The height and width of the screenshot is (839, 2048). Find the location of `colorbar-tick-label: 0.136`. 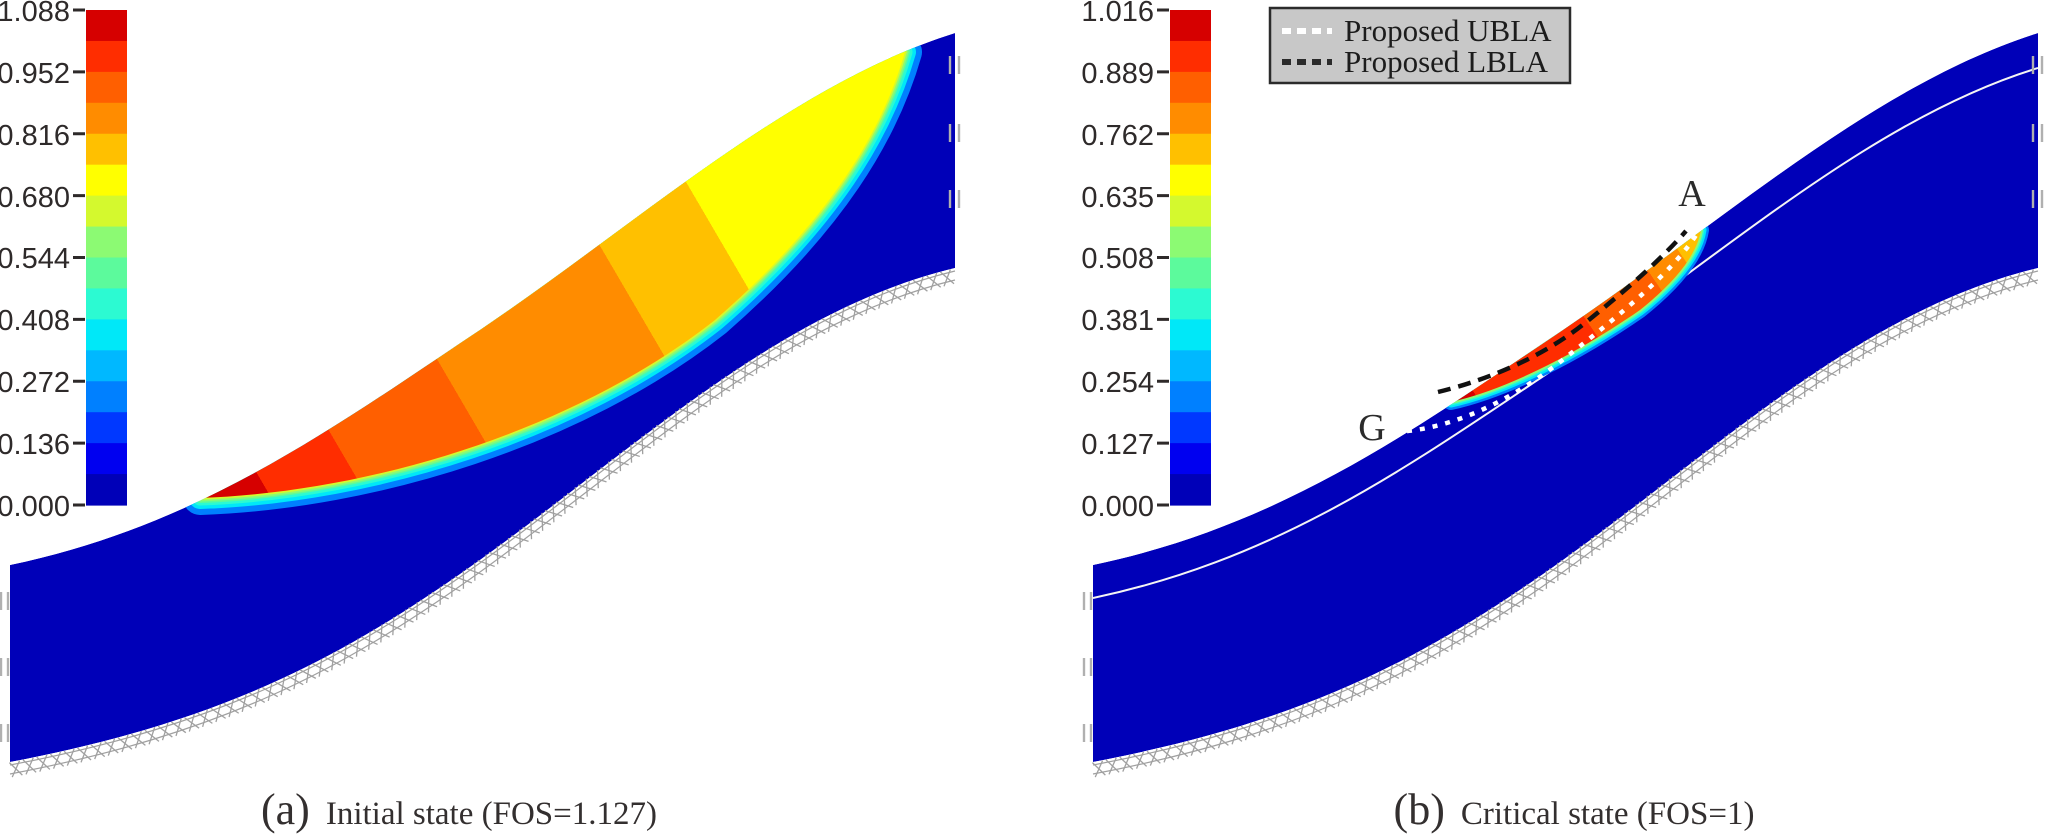

colorbar-tick-label: 0.136 is located at coordinates (35, 445).